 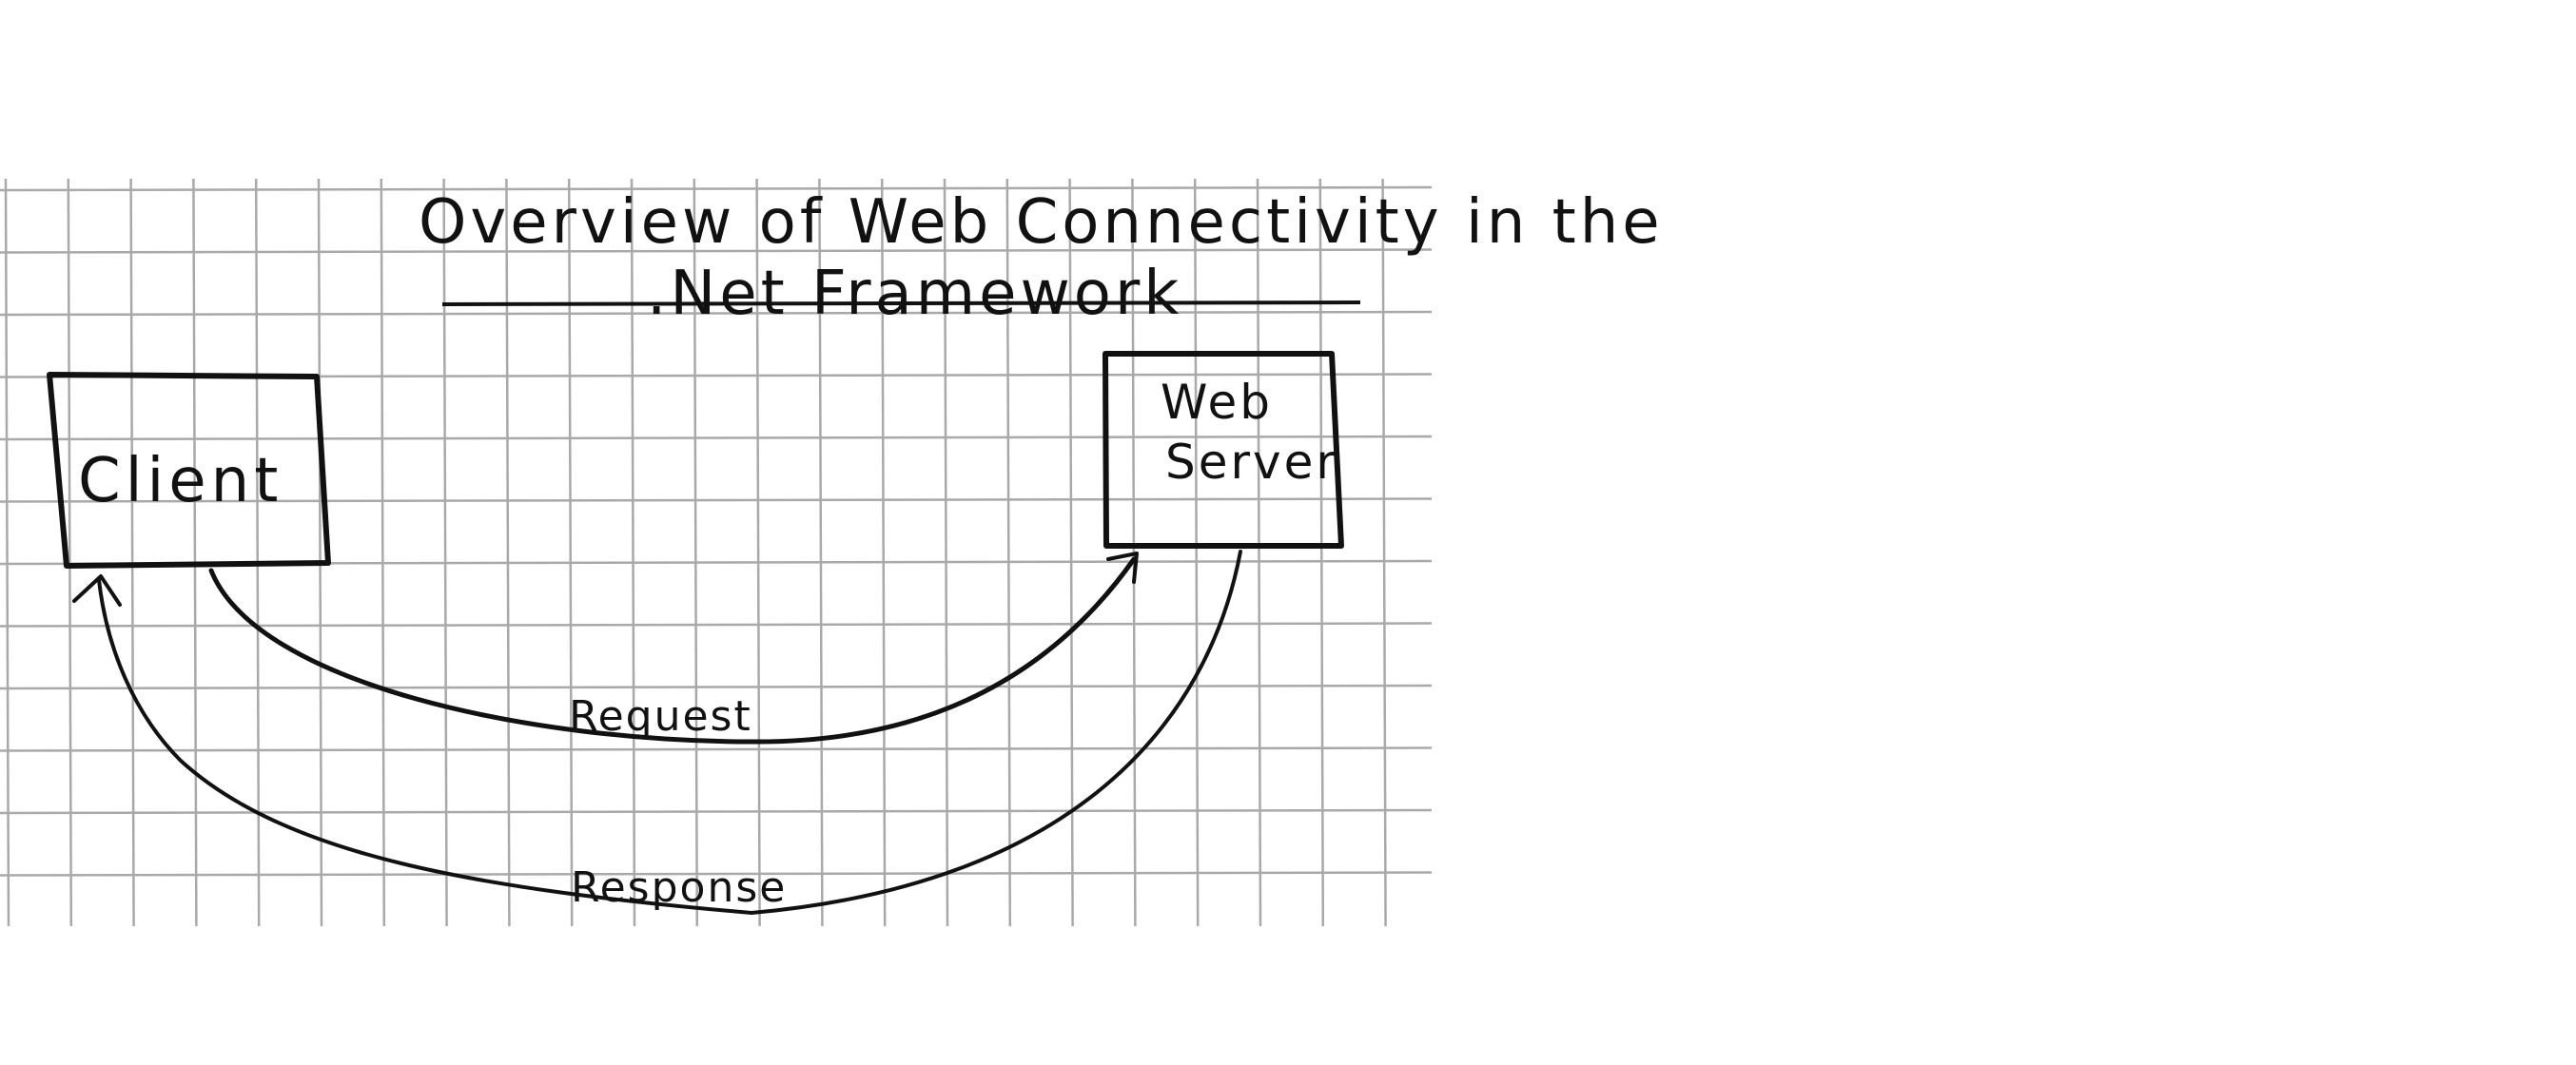 What do you see at coordinates (1122, 568) in the screenshot?
I see `request-arrowhead` at bounding box center [1122, 568].